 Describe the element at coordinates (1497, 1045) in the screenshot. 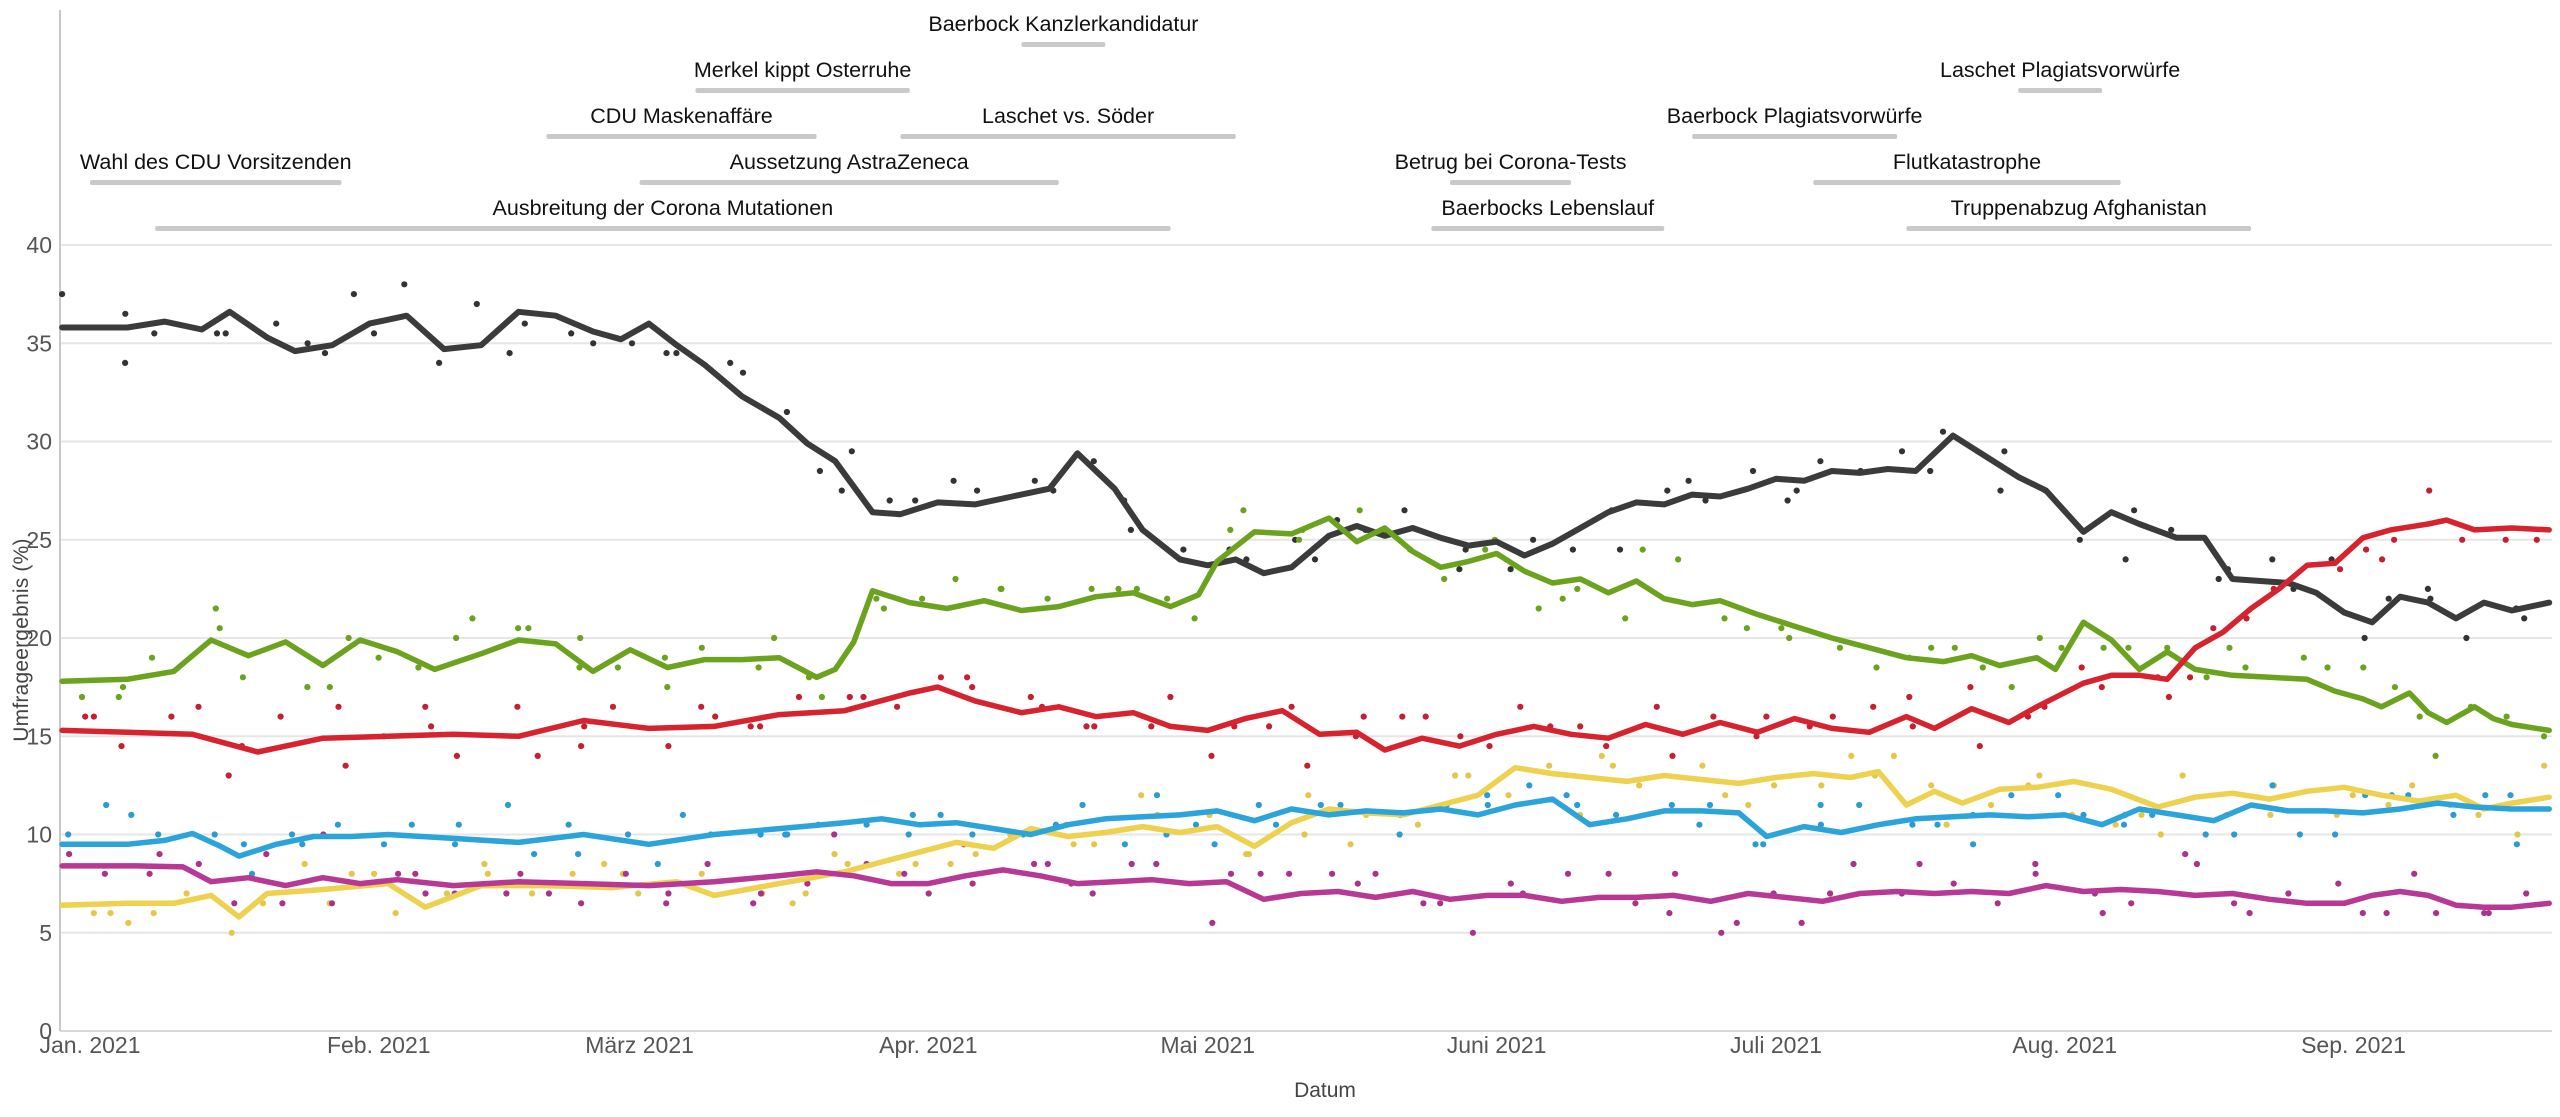

I see `x-tick-label: Juni 2021` at that location.